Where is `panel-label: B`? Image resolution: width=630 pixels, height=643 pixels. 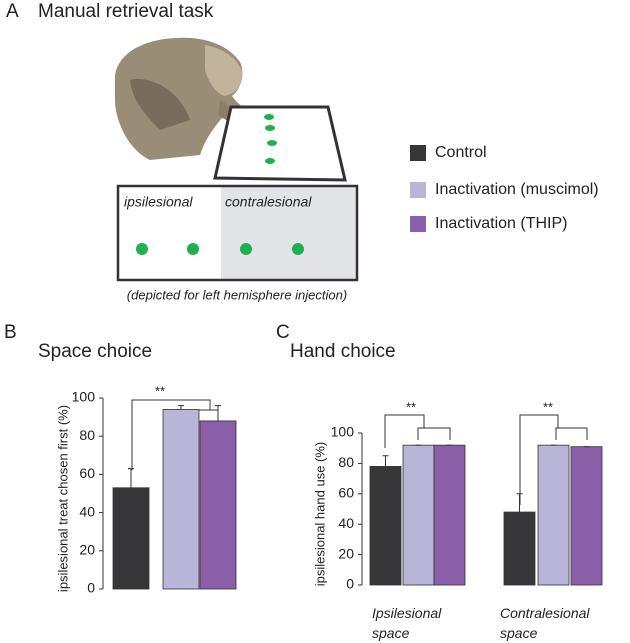 panel-label: B is located at coordinates (10, 332).